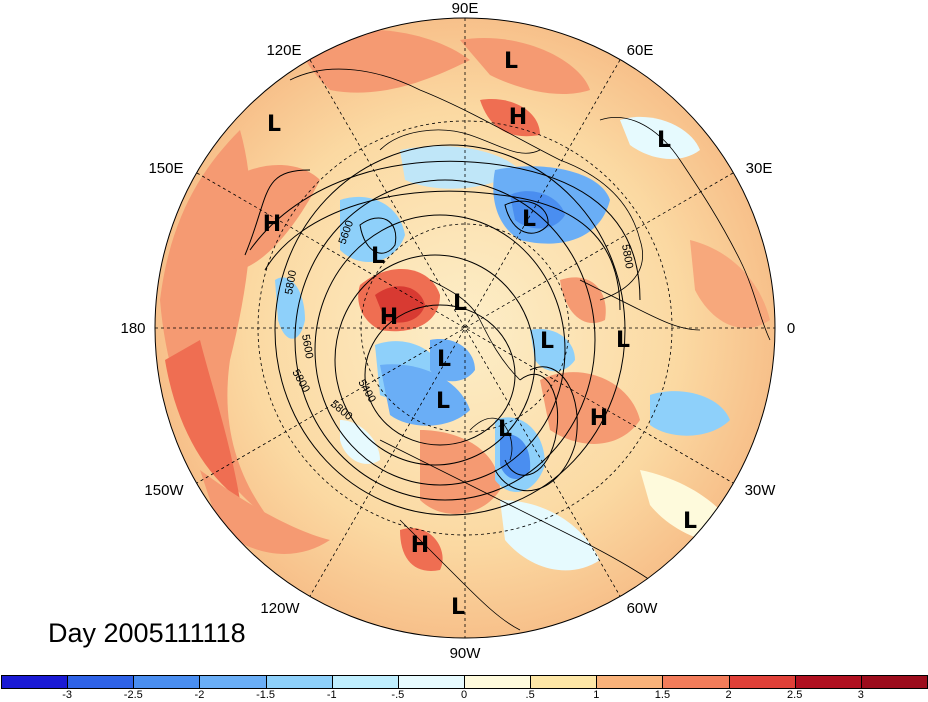 This screenshot has height=702, width=928. I want to click on map-title: Day 2005111118, so click(147, 633).